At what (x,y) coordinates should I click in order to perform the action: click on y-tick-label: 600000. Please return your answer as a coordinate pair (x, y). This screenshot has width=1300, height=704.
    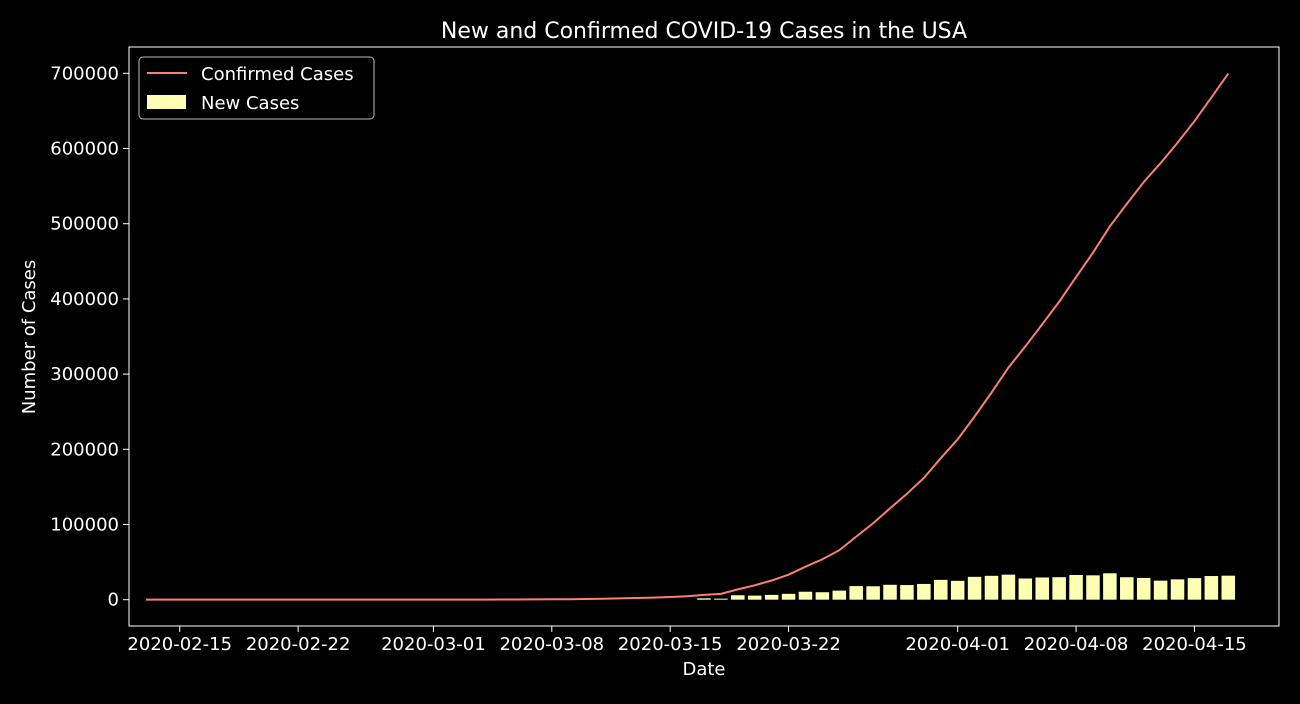
    Looking at the image, I should click on (84, 149).